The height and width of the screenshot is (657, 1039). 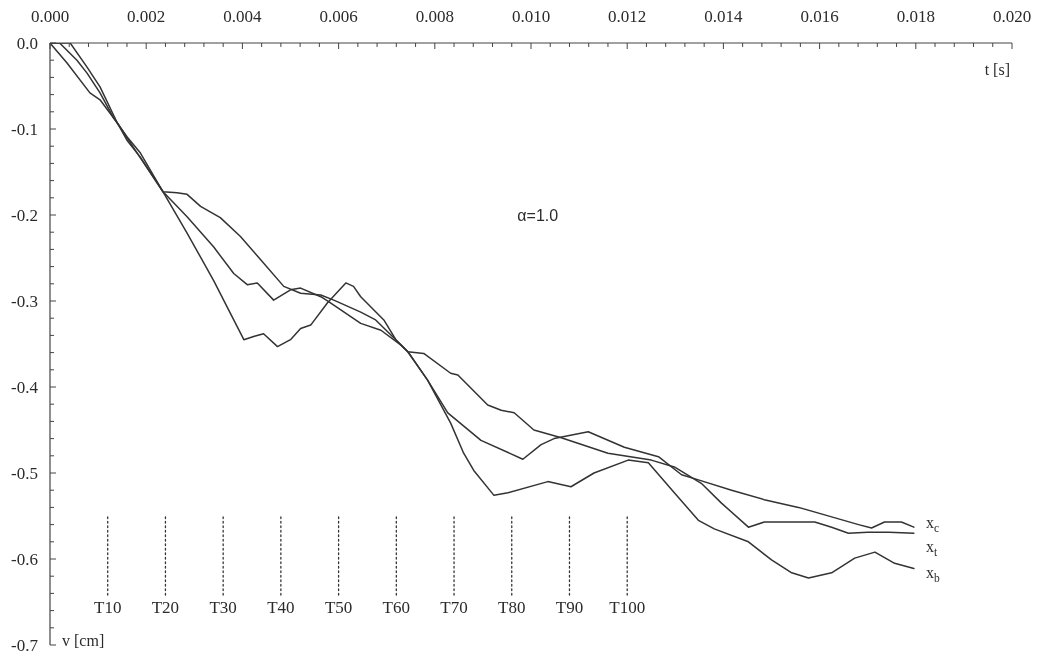 What do you see at coordinates (434, 16) in the screenshot?
I see `x-tick-label: 0.008` at bounding box center [434, 16].